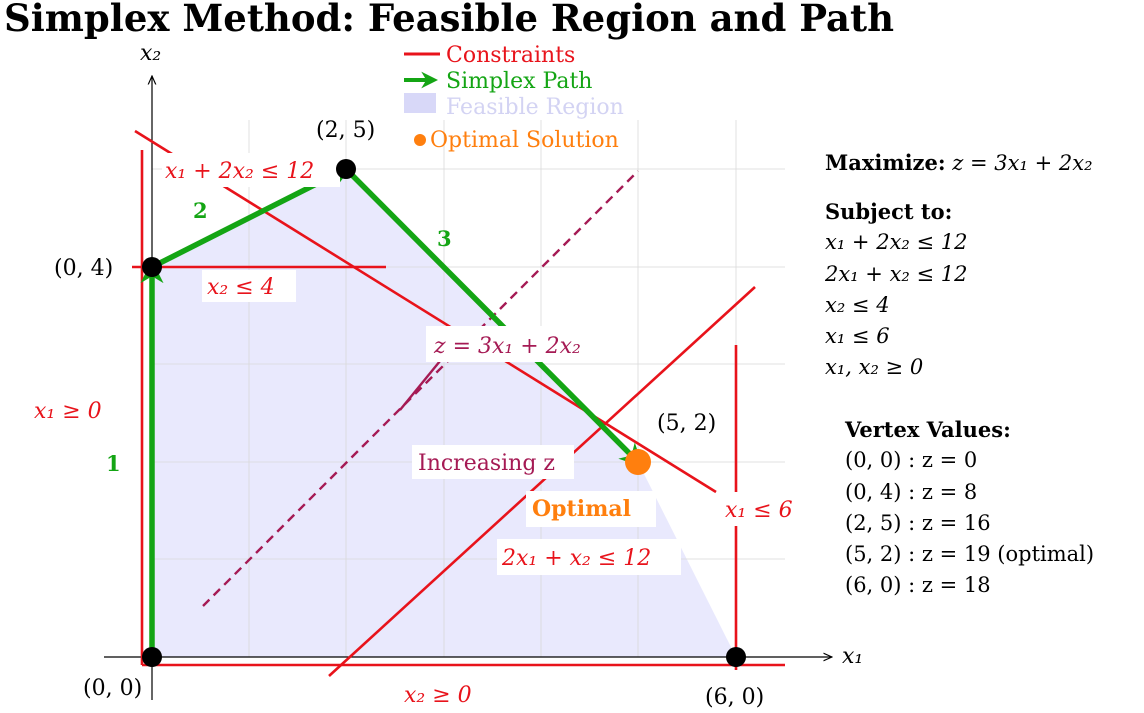 The image size is (1144, 713). Describe the element at coordinates (581, 509) in the screenshot. I see `optimal-label: Optimal` at that location.